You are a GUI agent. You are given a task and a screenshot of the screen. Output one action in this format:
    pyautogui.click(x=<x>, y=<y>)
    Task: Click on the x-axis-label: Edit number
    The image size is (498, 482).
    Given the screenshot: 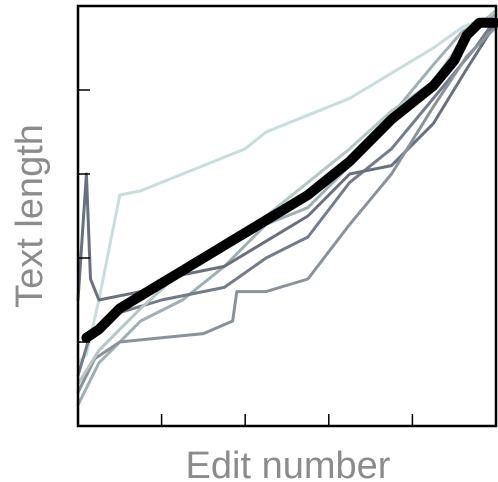 What is the action you would take?
    pyautogui.click(x=288, y=463)
    